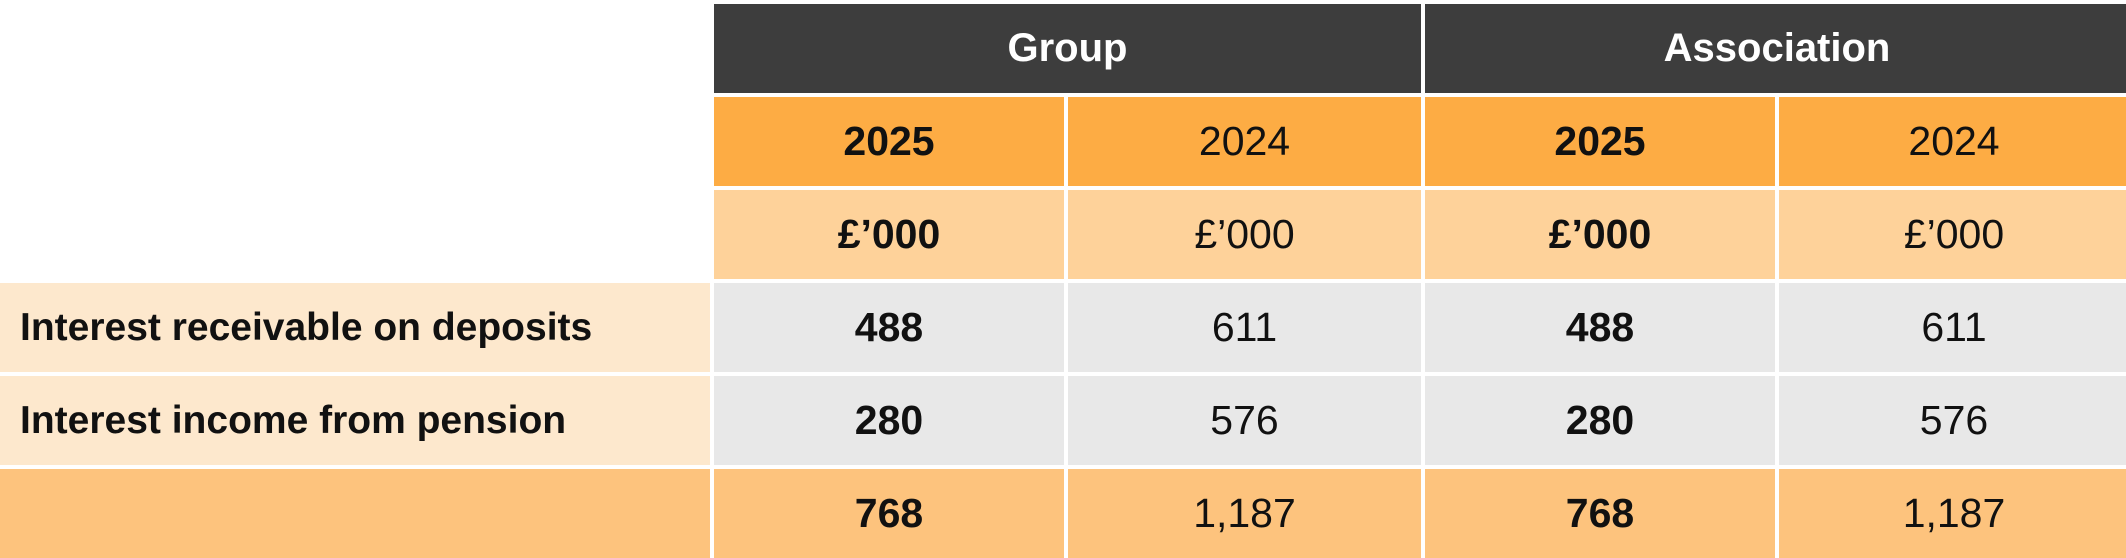 This screenshot has width=2126, height=558. Describe the element at coordinates (889, 513) in the screenshot. I see `total-group-2025: 768` at that location.